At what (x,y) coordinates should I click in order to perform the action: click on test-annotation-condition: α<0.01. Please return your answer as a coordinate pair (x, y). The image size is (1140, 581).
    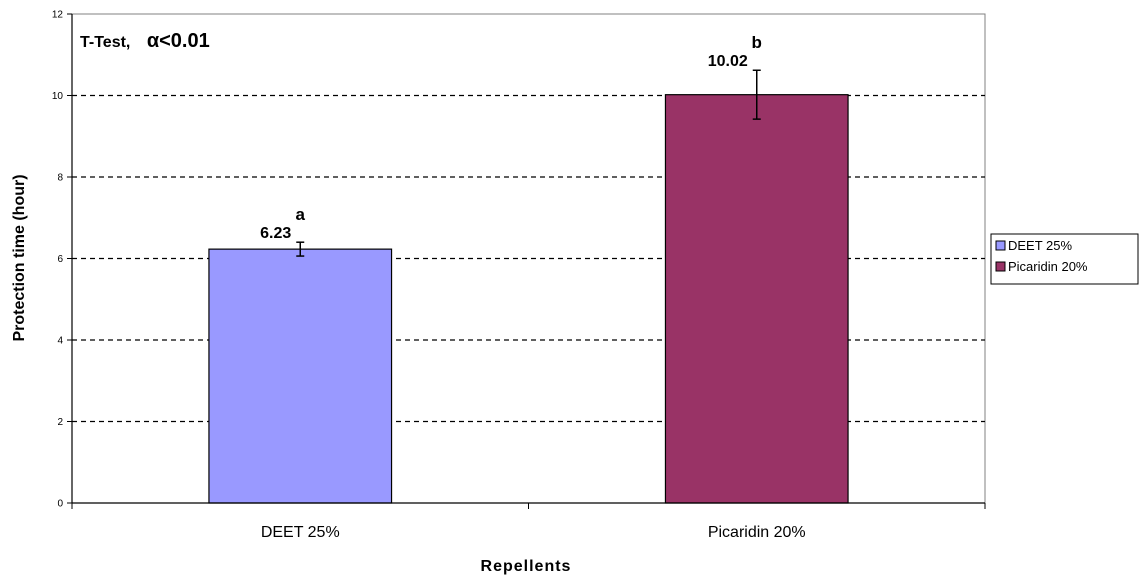
    Looking at the image, I should click on (178, 41).